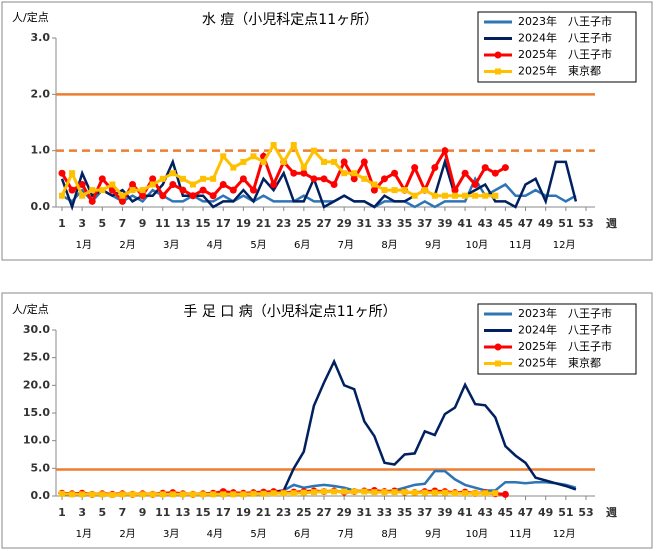 The width and height of the screenshot is (656, 551). Describe the element at coordinates (243, 512) in the screenshot. I see `x-tick-label: 19` at that location.